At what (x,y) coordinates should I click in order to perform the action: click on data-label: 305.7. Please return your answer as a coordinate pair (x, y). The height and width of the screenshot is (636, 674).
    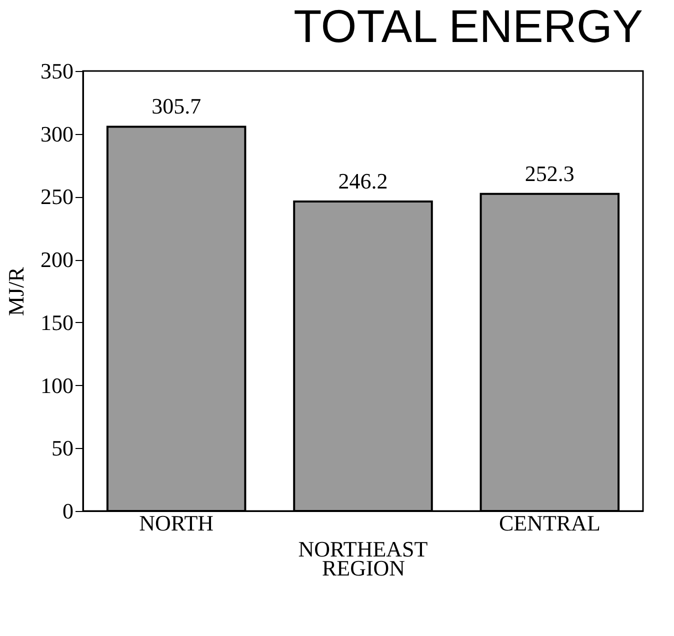
    Looking at the image, I should click on (177, 106).